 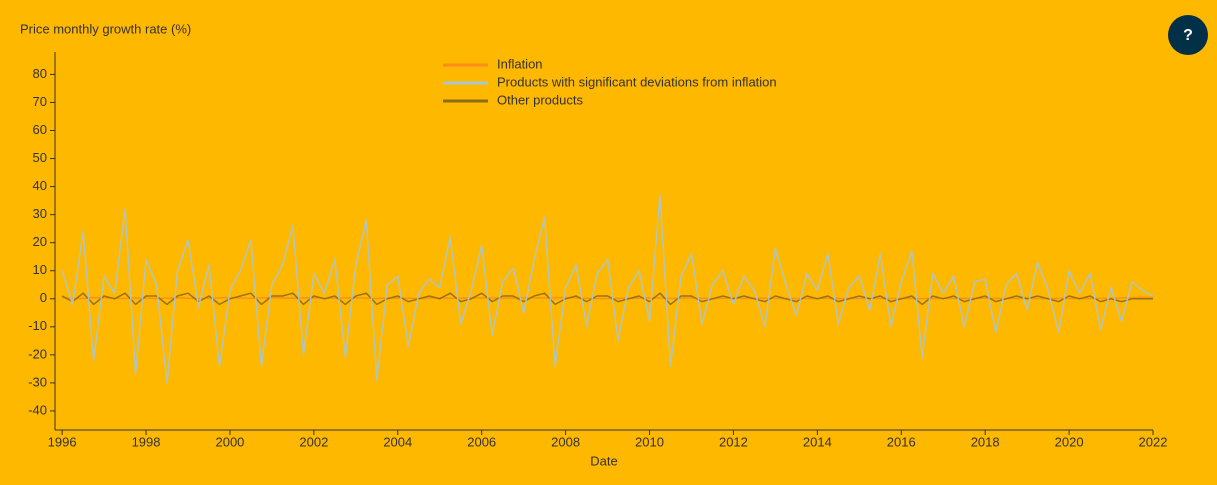 I want to click on x-tick-label: 2008, so click(x=565, y=441).